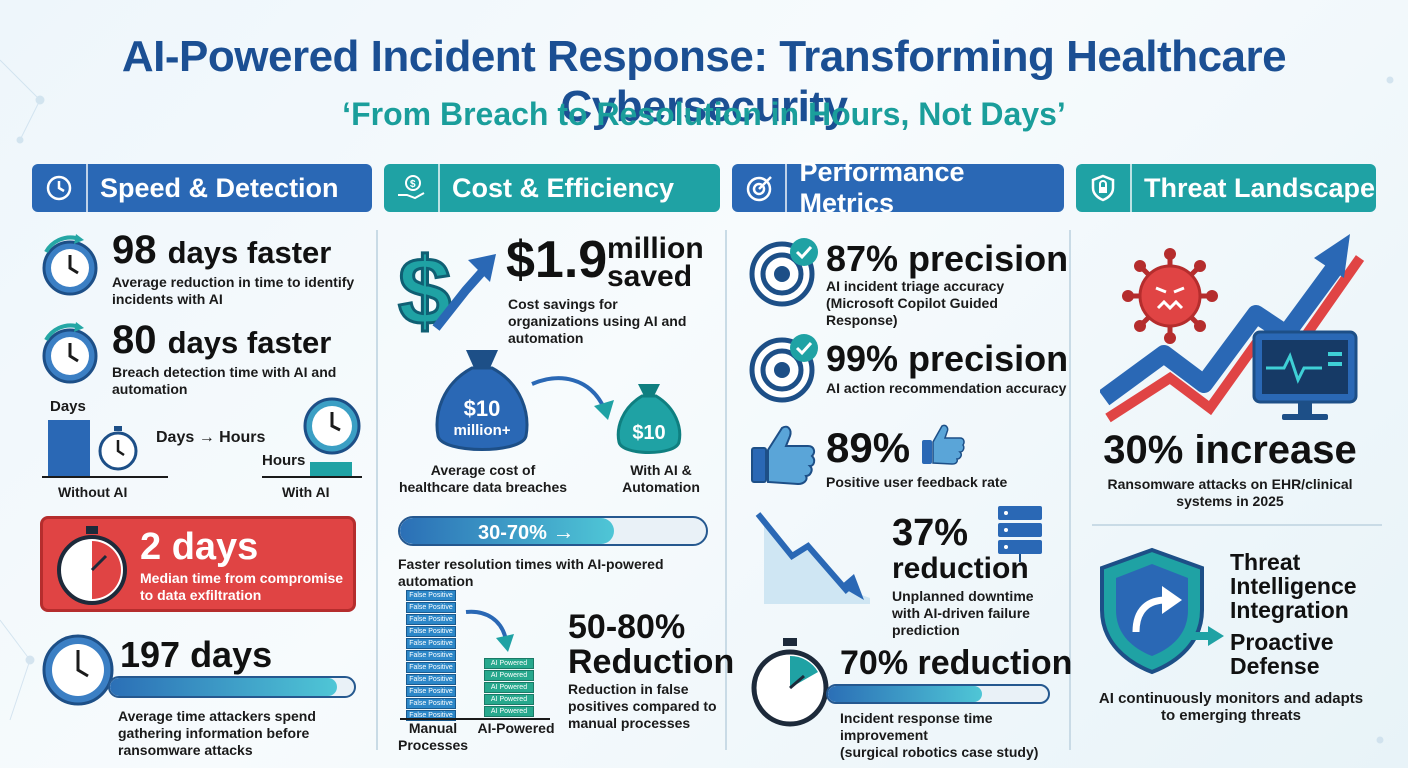  What do you see at coordinates (1020, 534) in the screenshot?
I see `server-icon` at bounding box center [1020, 534].